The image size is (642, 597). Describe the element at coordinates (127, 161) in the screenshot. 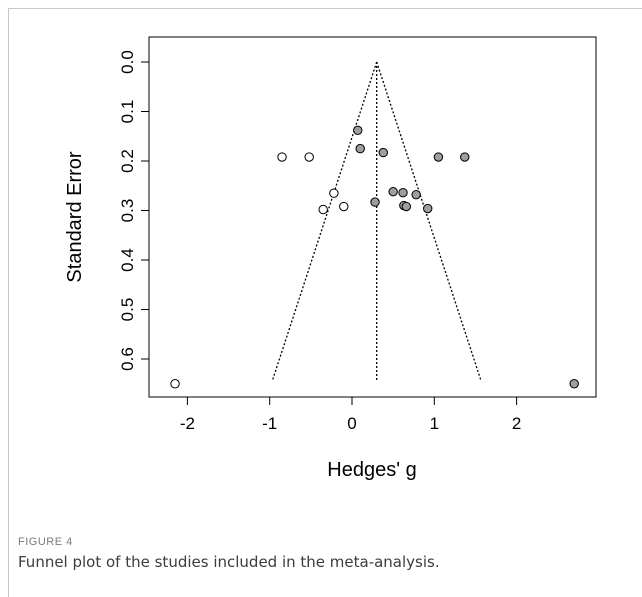

I see `y-tick-label: 0.2` at that location.